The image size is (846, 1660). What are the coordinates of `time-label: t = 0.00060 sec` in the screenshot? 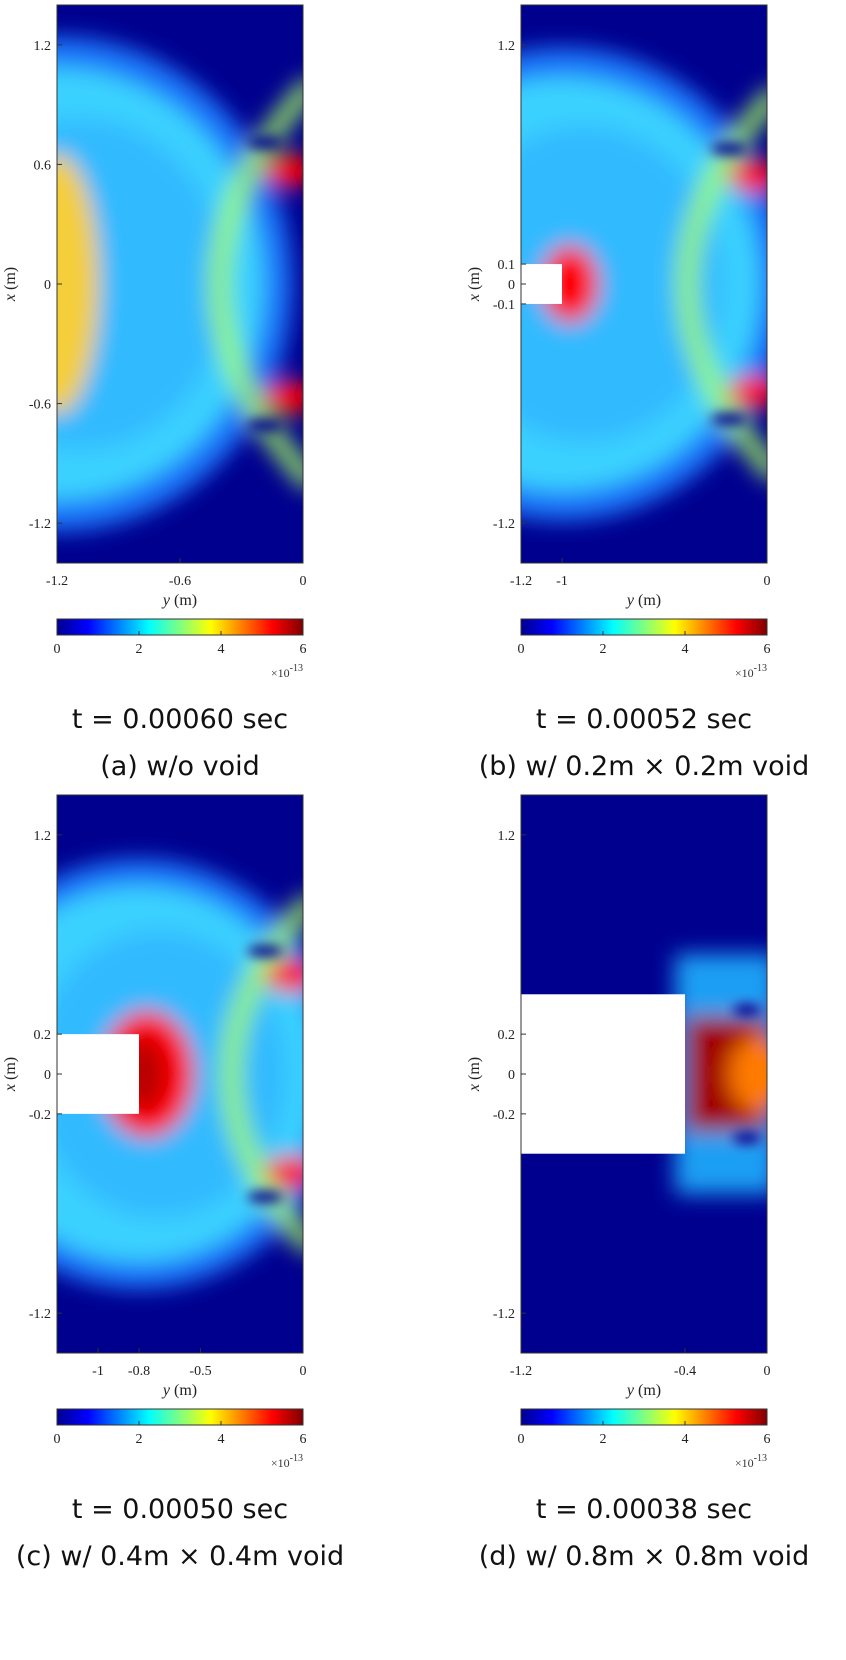 It's located at (180, 719).